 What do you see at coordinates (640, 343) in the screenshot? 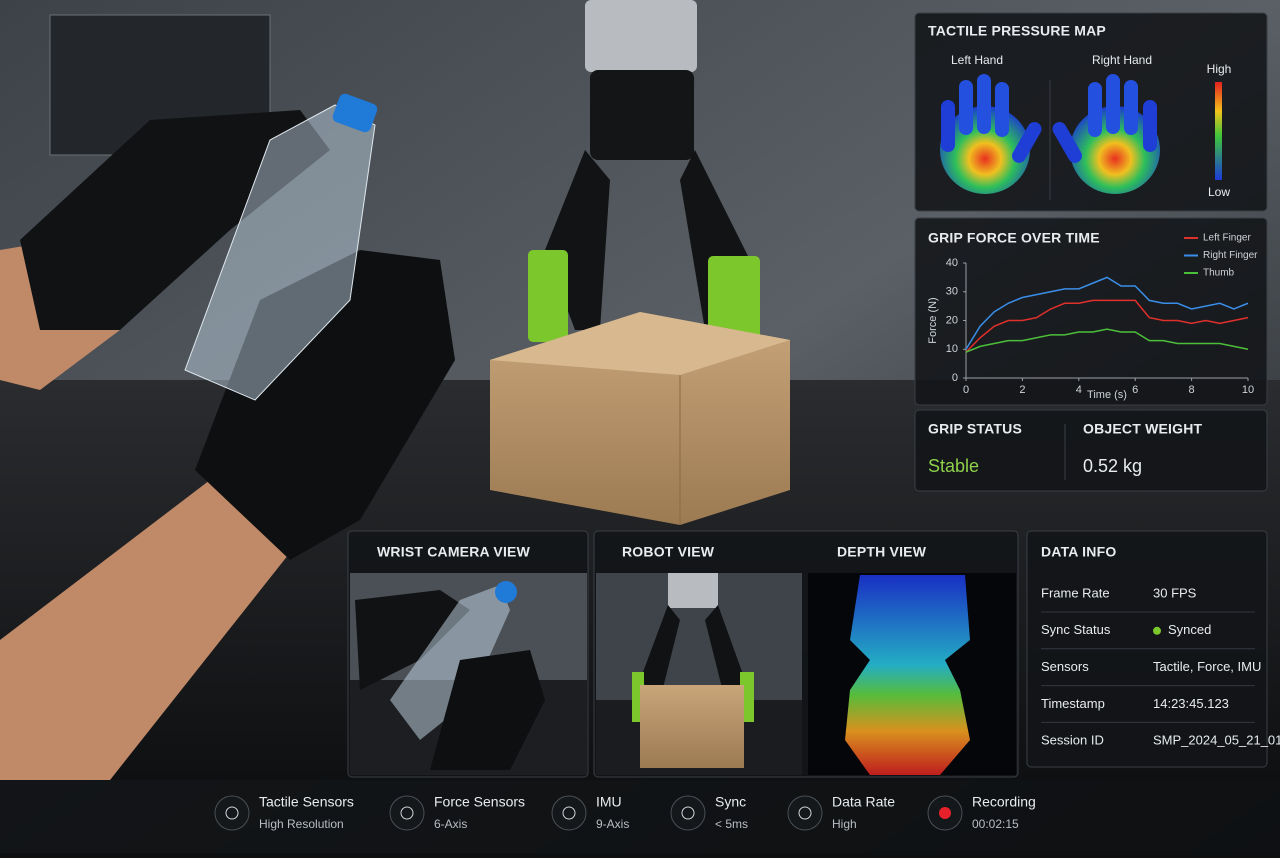
I see `box-top` at bounding box center [640, 343].